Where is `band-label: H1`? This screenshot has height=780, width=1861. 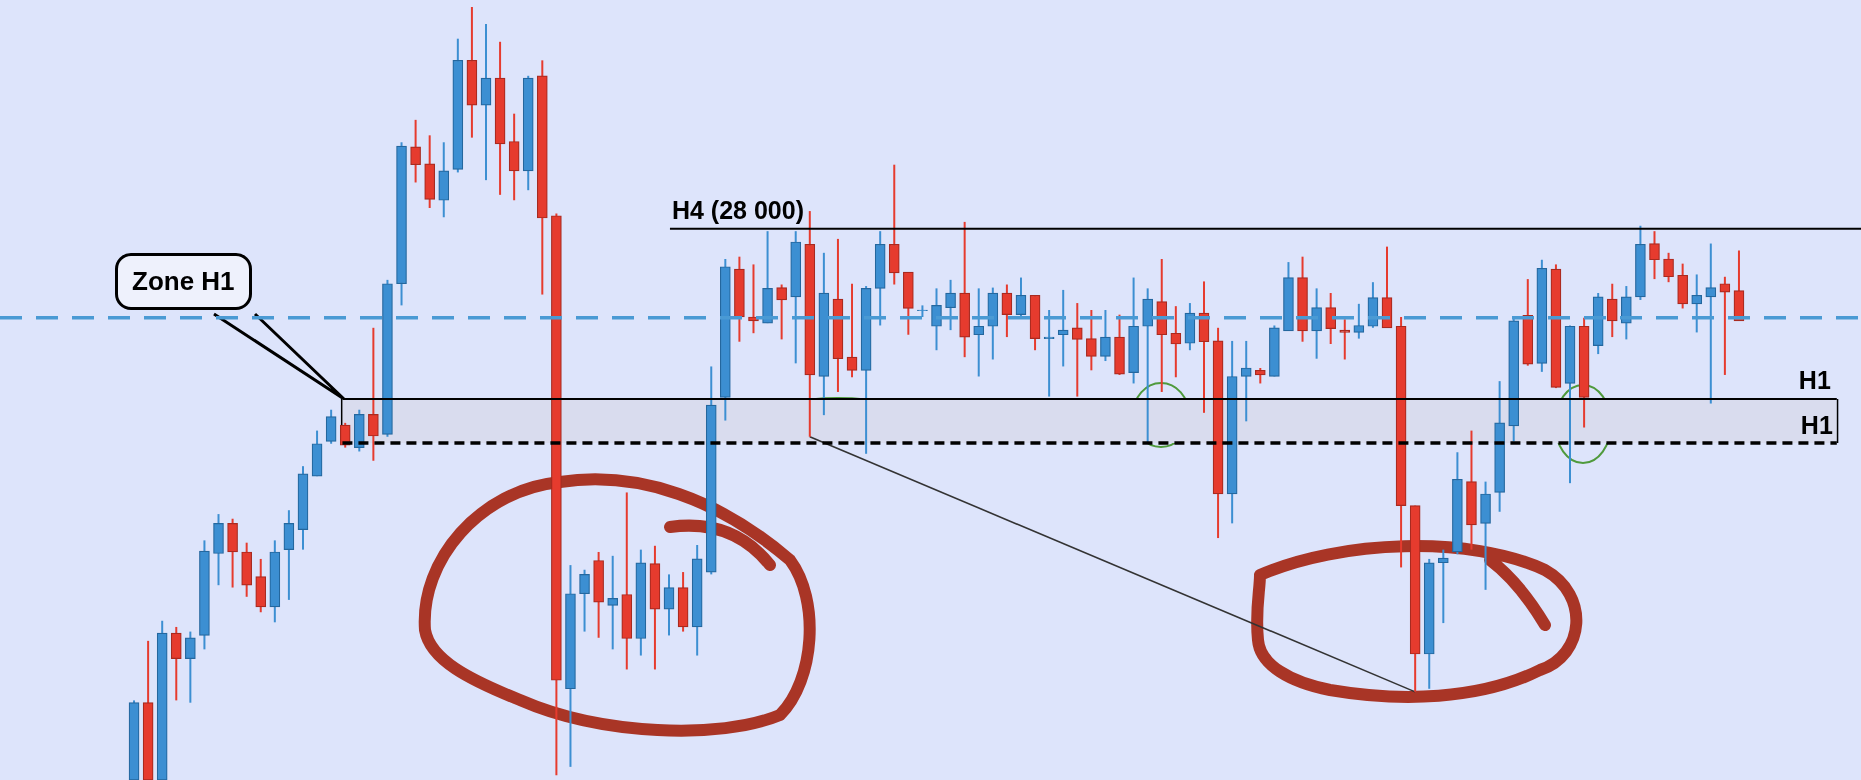 band-label: H1 is located at coordinates (1816, 425).